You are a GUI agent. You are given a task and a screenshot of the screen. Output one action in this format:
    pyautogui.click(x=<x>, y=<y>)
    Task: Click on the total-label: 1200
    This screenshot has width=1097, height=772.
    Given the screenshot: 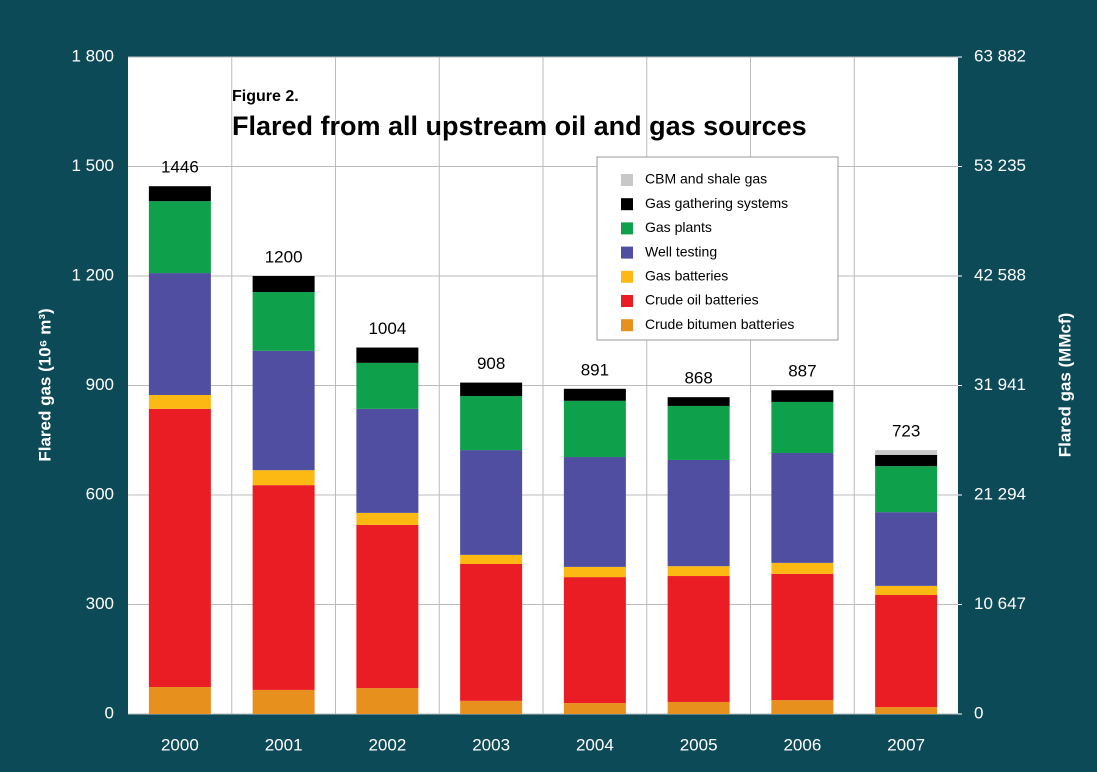 What is the action you would take?
    pyautogui.click(x=284, y=256)
    